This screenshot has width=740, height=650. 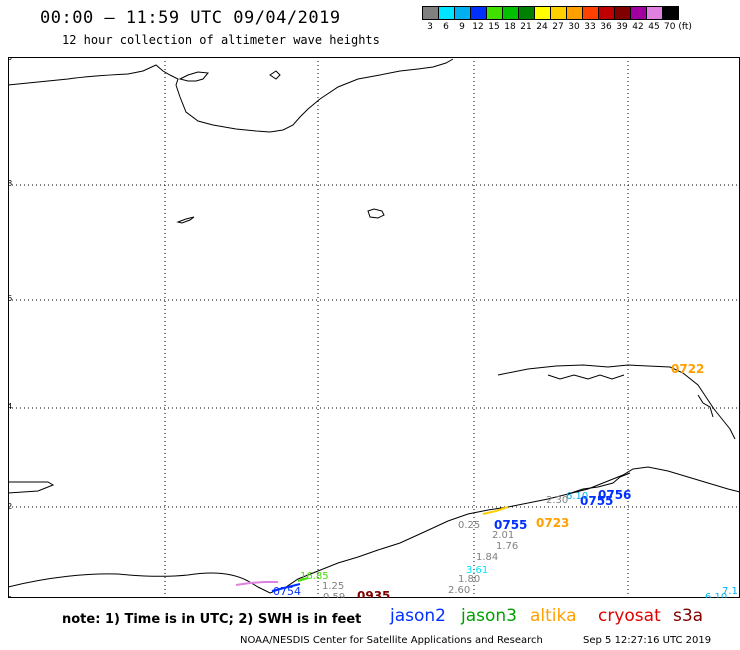 I want to click on track-cryosat-pink, so click(x=256, y=583).